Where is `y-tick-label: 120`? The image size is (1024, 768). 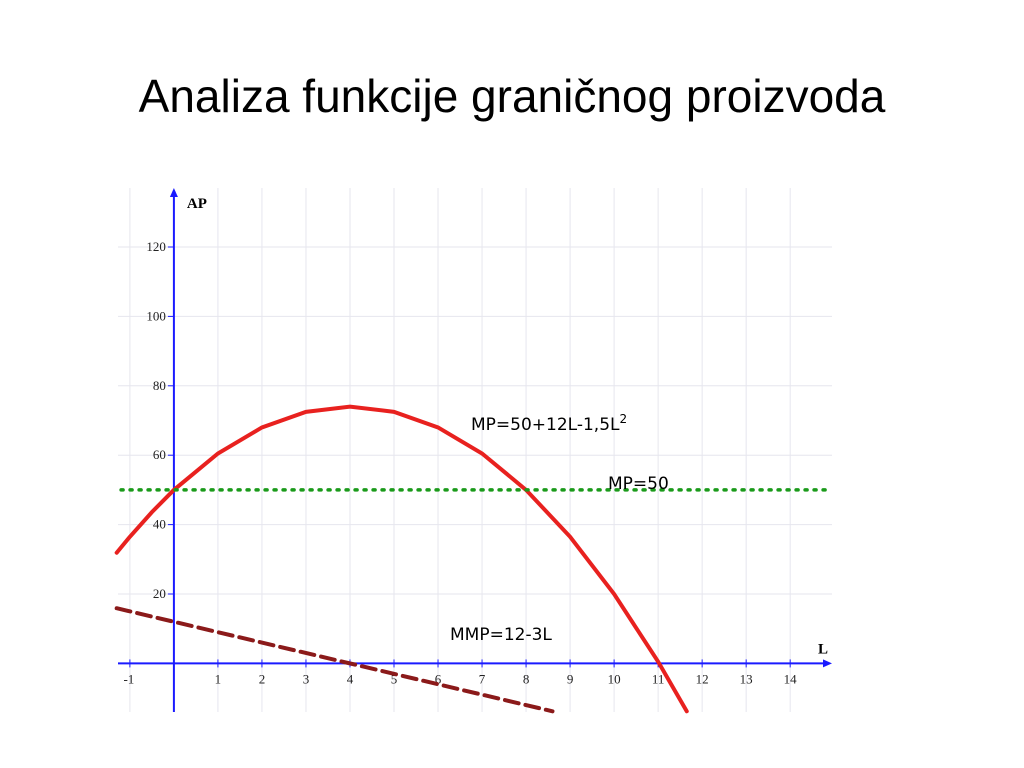 y-tick-label: 120 is located at coordinates (156, 246).